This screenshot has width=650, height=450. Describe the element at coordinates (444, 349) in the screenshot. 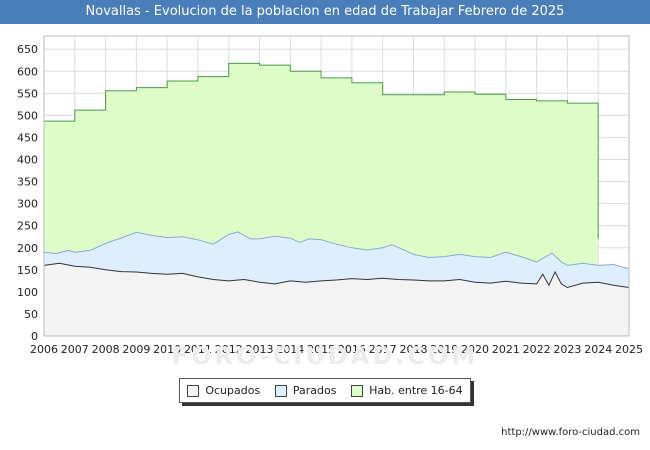

I see `x-tick-label: 2019` at that location.